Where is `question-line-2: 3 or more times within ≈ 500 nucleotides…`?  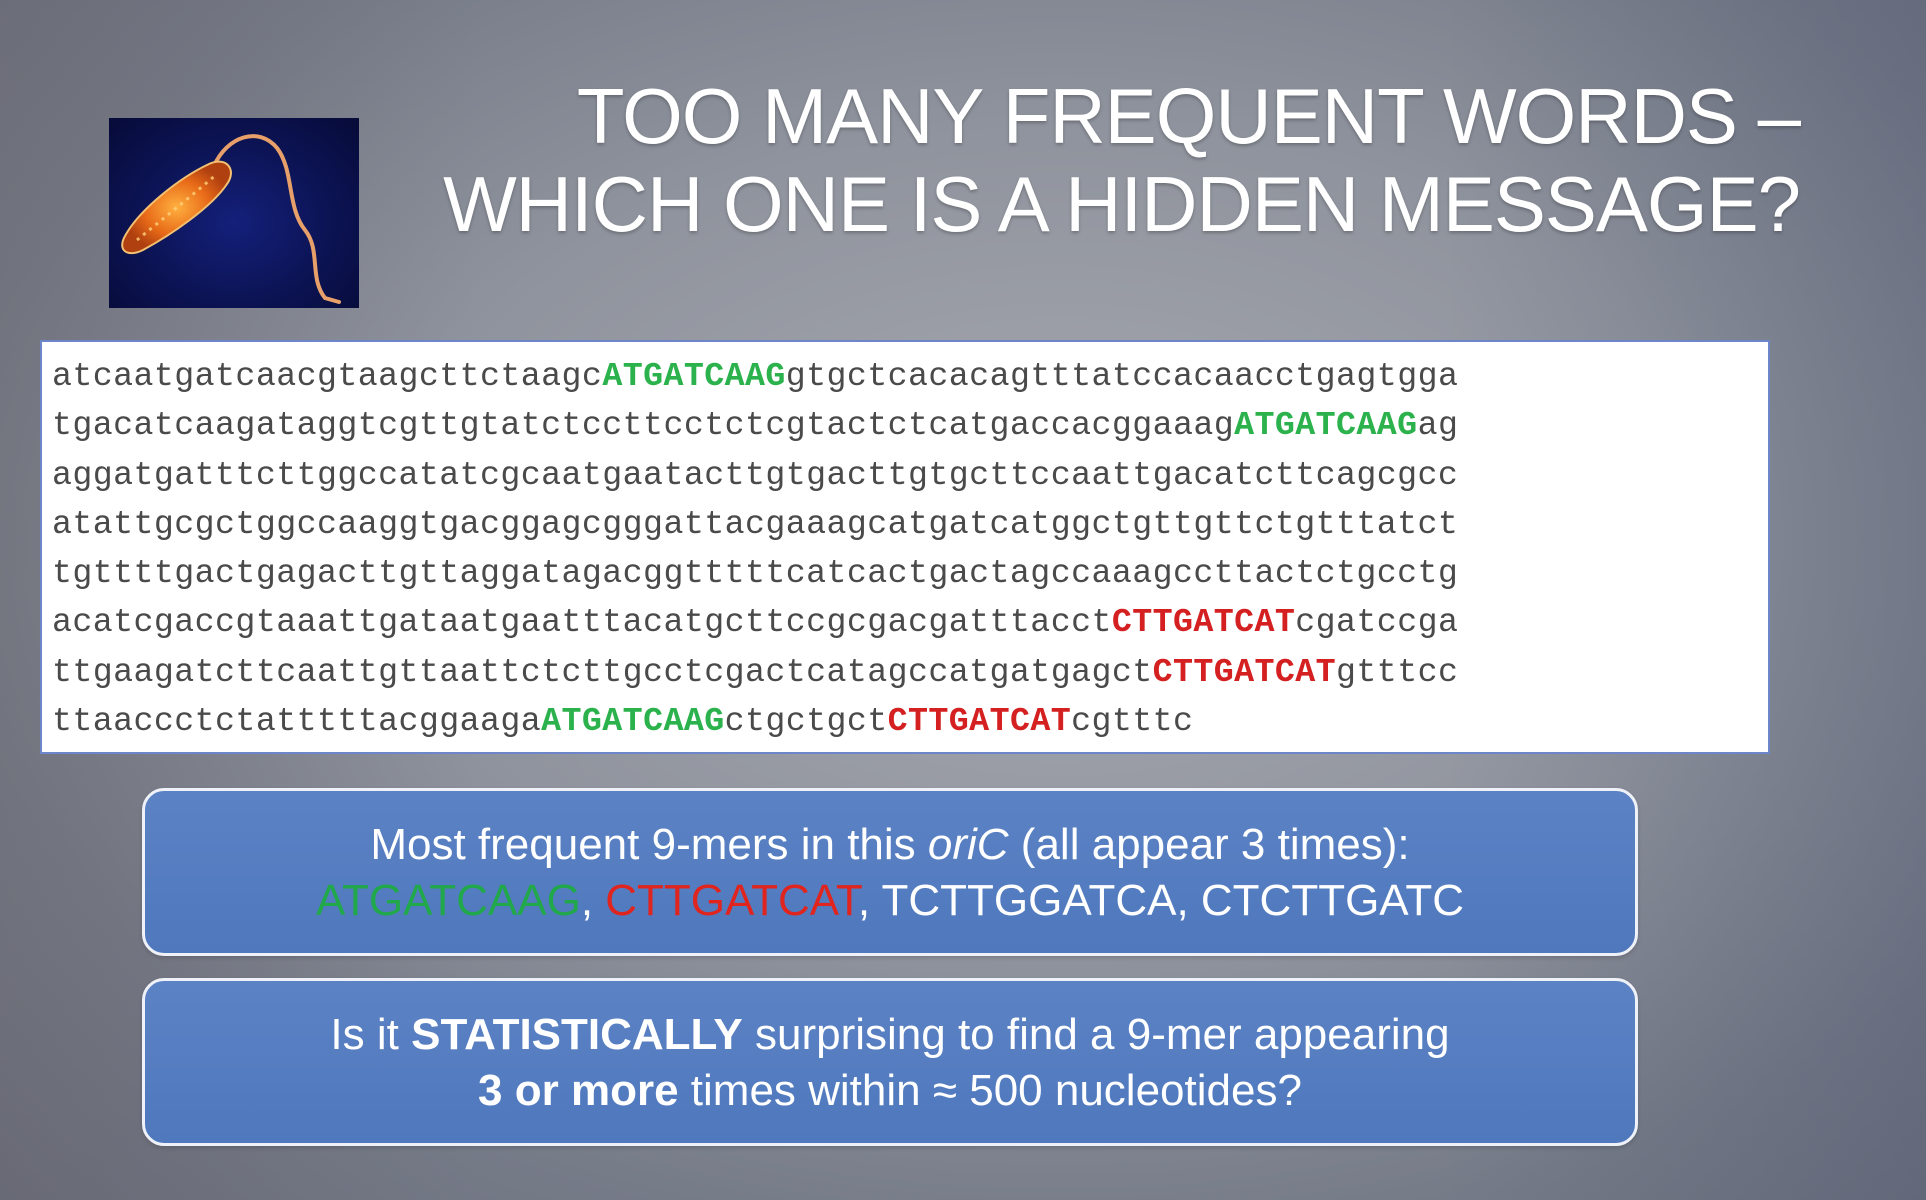 question-line-2: 3 or more times within ≈ 500 nucleotides… is located at coordinates (890, 1091).